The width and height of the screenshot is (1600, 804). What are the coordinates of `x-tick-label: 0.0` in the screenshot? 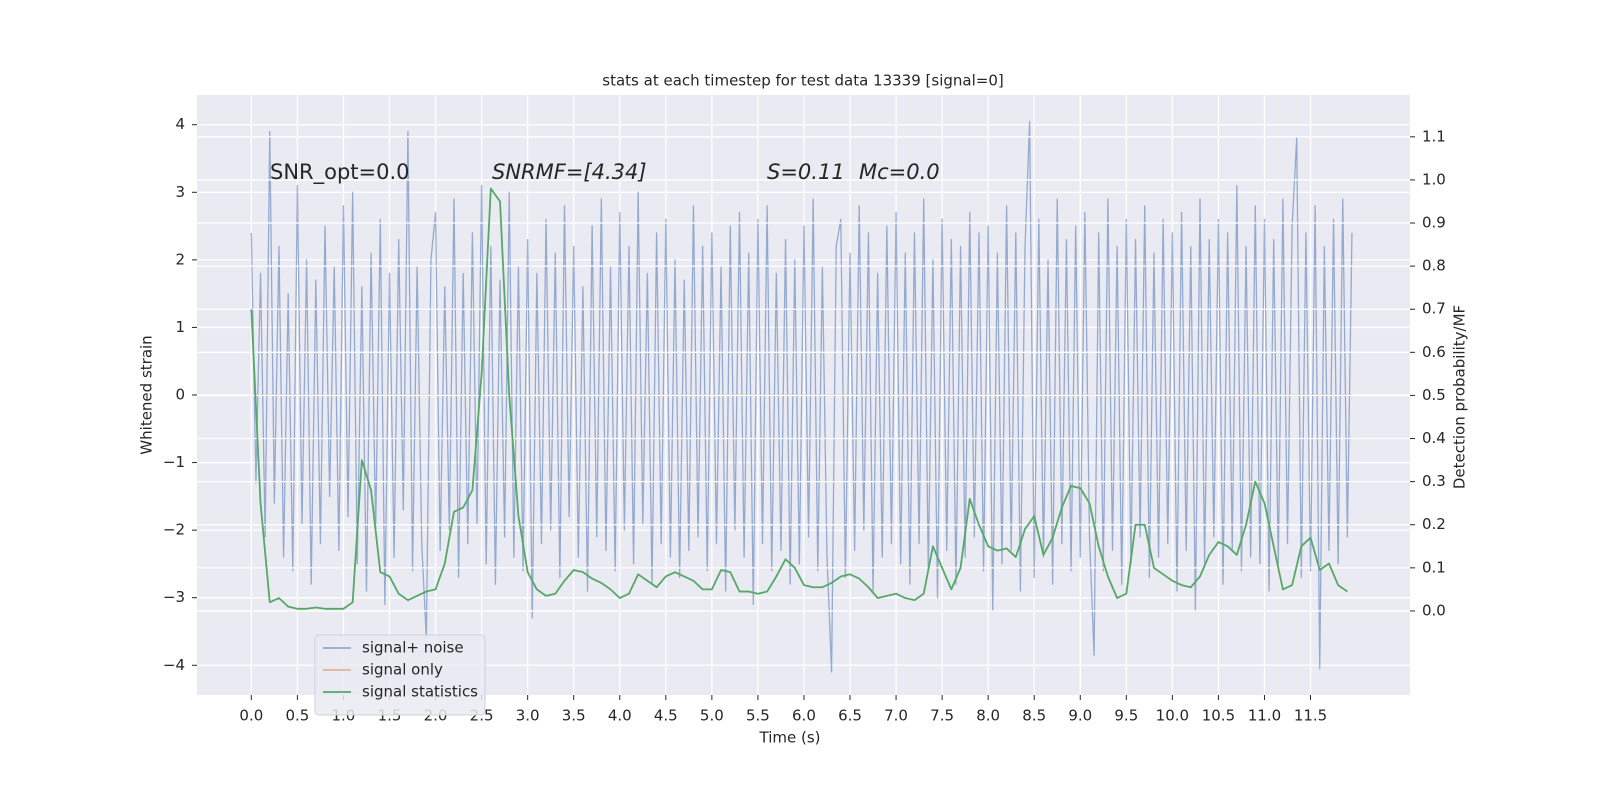 It's located at (251, 716).